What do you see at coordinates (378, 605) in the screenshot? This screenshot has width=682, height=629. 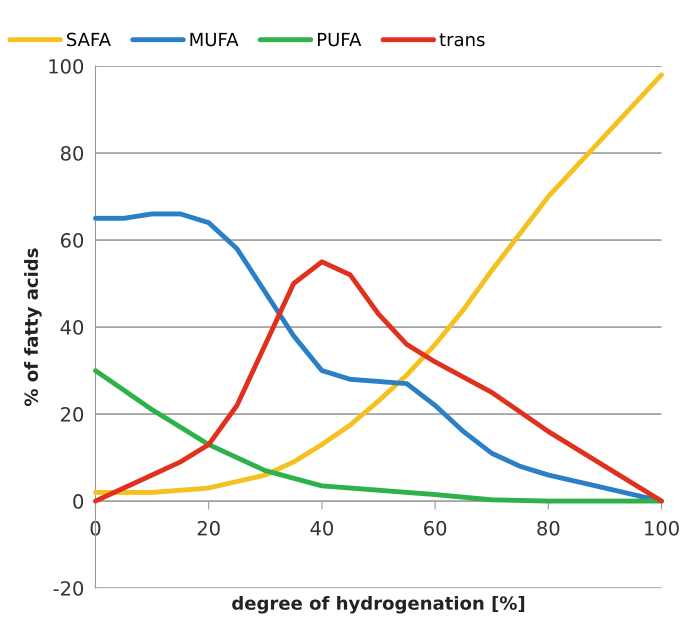 I see `x-axis-title: degree of hydrogenation [%]` at bounding box center [378, 605].